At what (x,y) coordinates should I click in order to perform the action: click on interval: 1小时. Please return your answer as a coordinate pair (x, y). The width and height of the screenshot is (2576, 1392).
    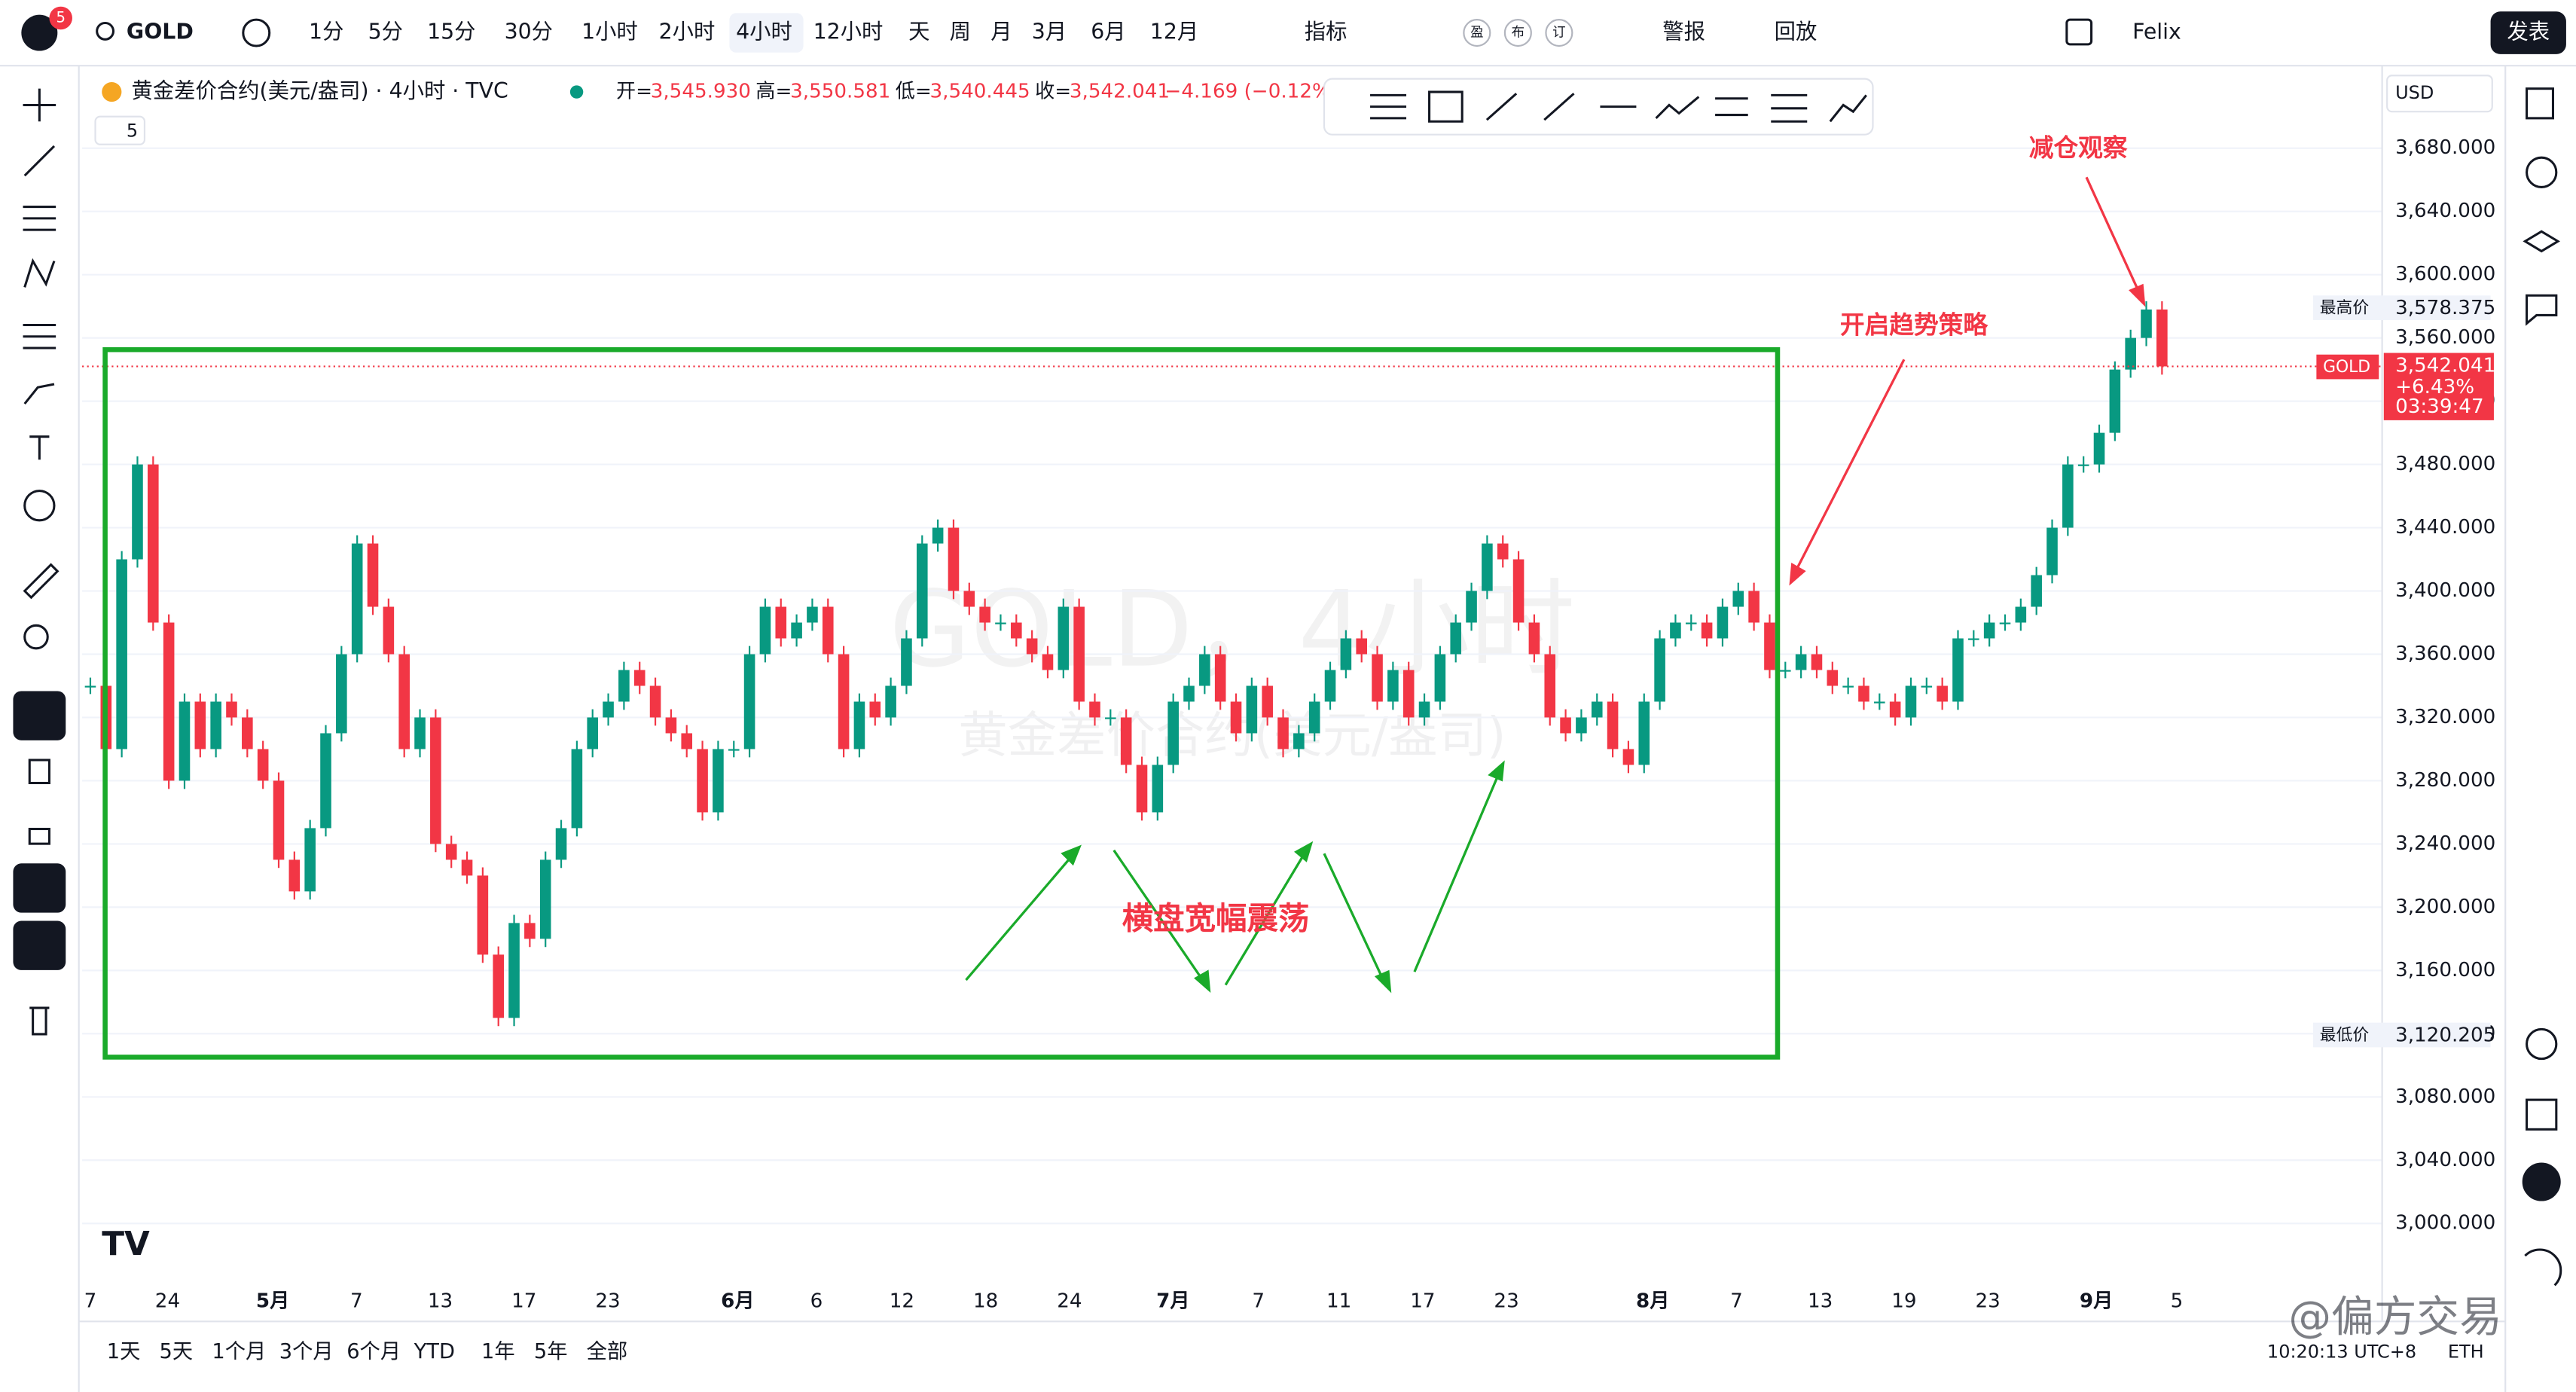
    Looking at the image, I should click on (610, 32).